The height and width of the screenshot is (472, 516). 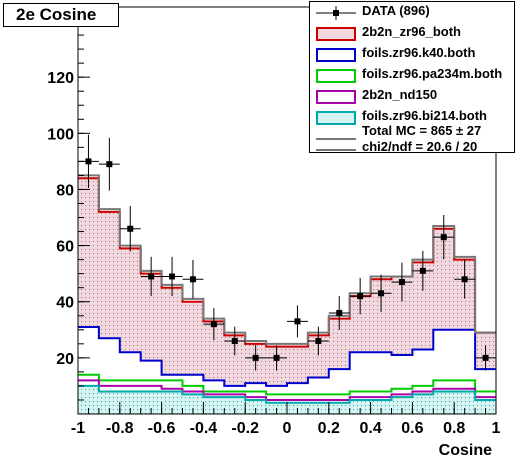 What do you see at coordinates (78, 428) in the screenshot?
I see `x-tick-label: -1` at bounding box center [78, 428].